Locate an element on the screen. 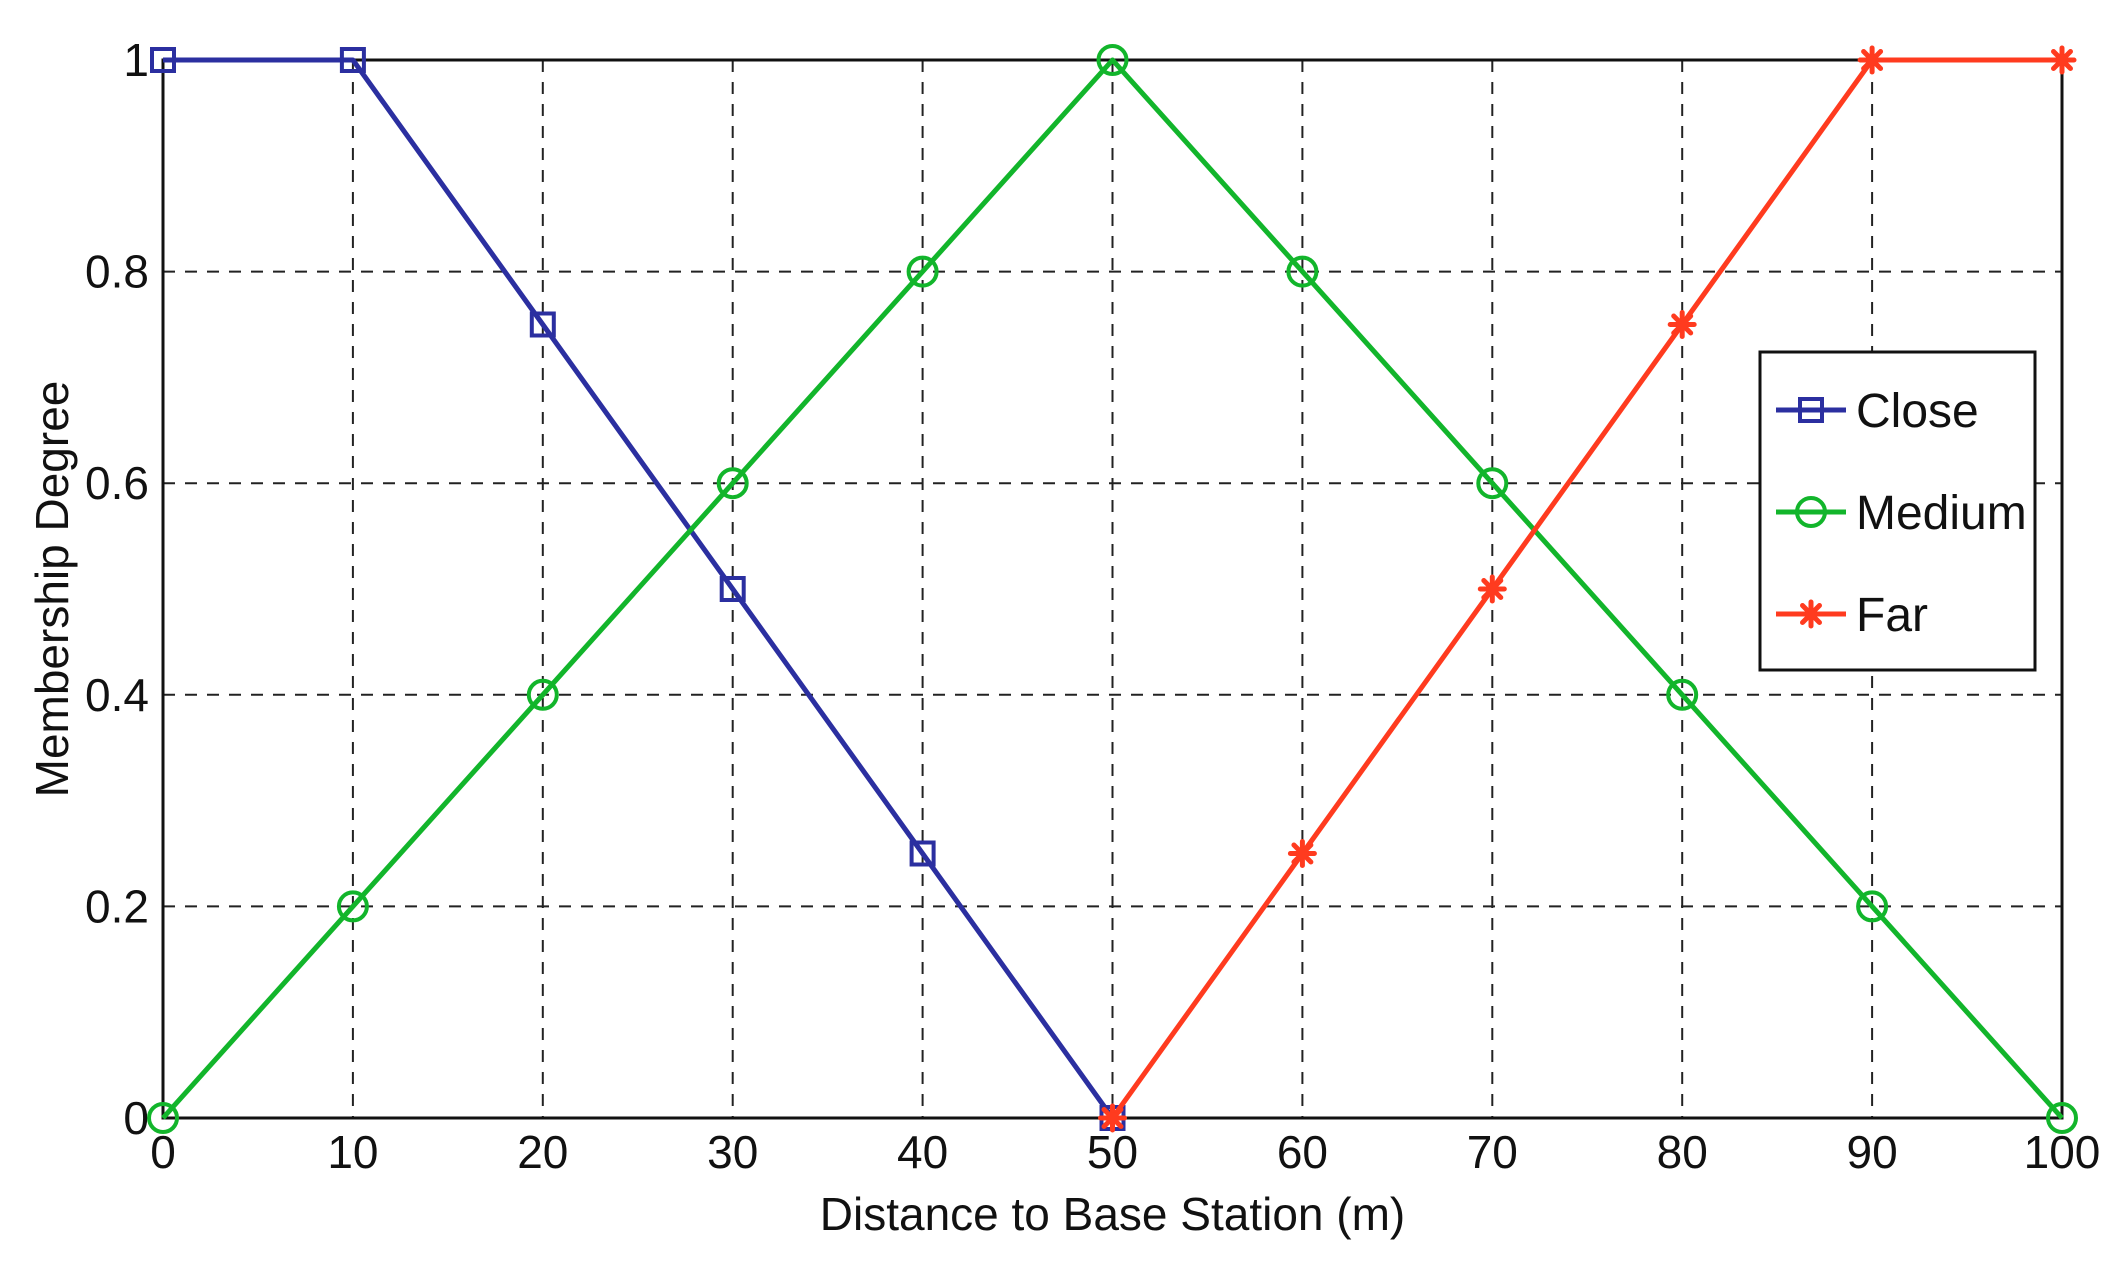 The width and height of the screenshot is (2118, 1273). legend-marker-medium is located at coordinates (1811, 512).